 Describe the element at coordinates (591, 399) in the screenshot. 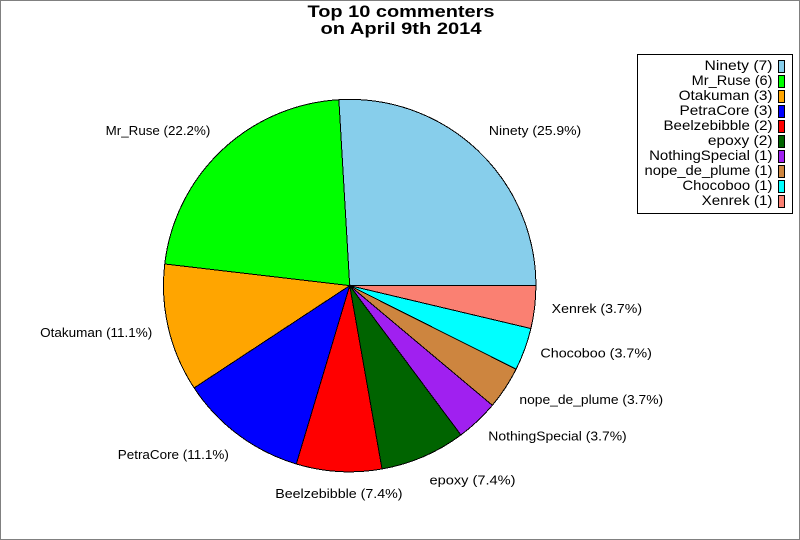

I see `svg-text: nope_de_plume (3.7%)` at that location.